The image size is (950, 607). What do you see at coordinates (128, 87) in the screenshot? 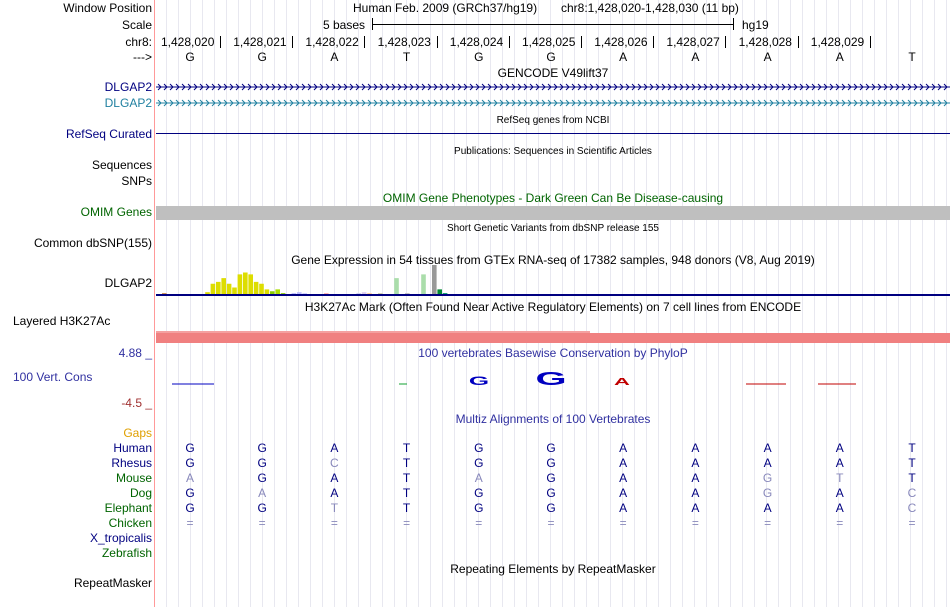
I see `track-label-dlgap2-gencode: DLGAP2` at bounding box center [128, 87].